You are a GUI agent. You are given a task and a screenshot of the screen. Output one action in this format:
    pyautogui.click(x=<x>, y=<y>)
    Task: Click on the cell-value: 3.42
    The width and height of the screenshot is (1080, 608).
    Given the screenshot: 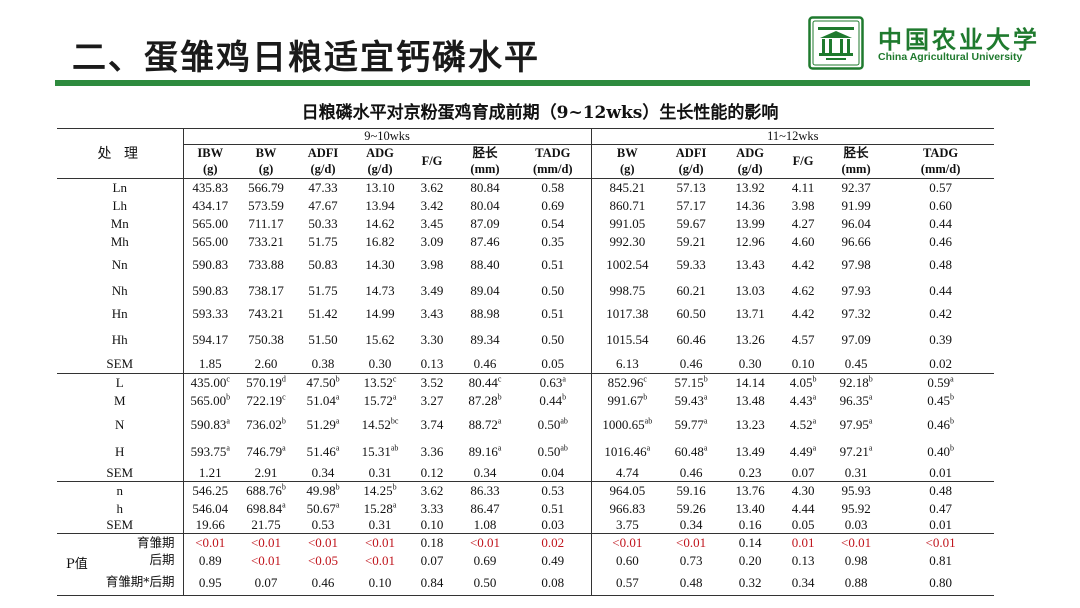 What is the action you would take?
    pyautogui.click(x=432, y=205)
    